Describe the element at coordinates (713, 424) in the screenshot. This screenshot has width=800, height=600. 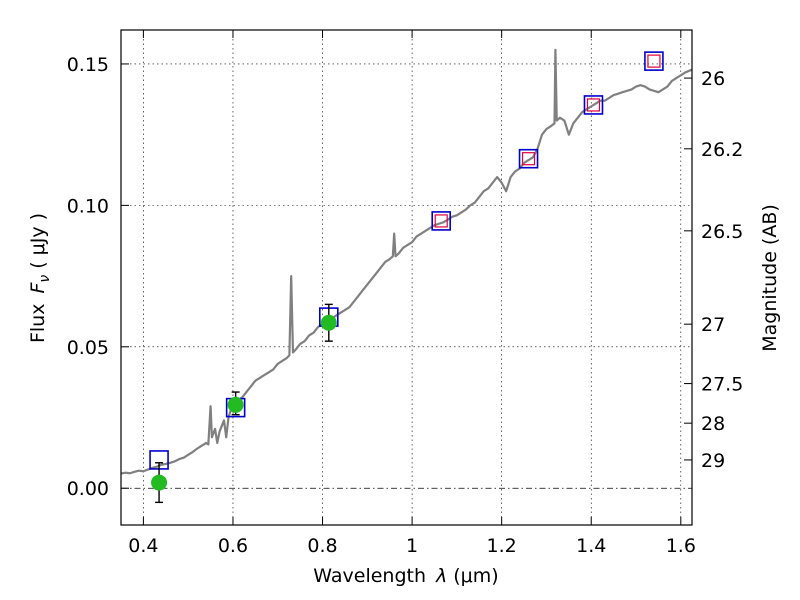
I see `magnitude-tick-label: 28` at that location.